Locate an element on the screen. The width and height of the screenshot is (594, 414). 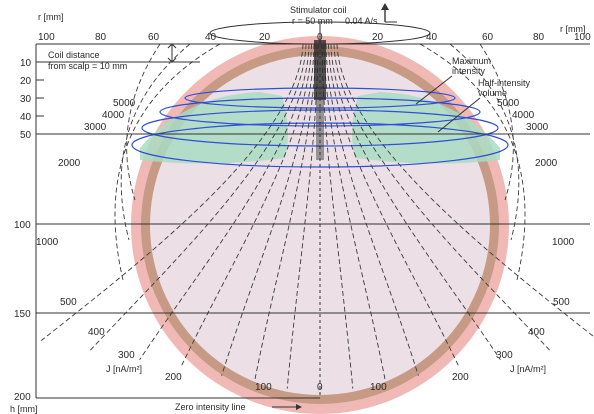
r-axis-label-left: r [mm] is located at coordinates (51, 17).